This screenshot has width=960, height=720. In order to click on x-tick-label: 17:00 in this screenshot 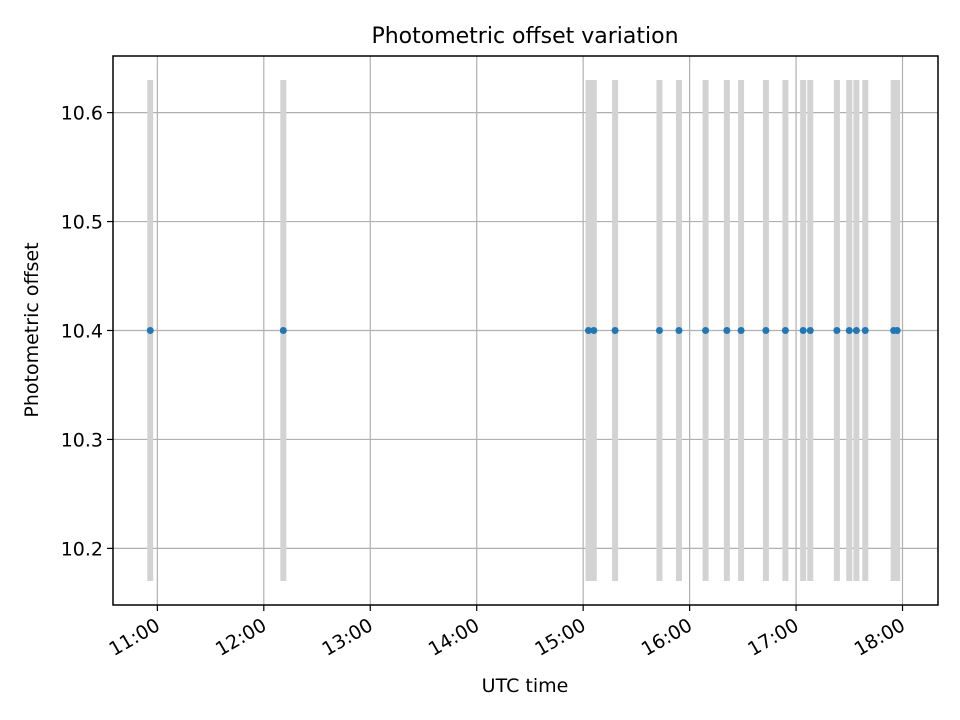, I will do `click(773, 637)`.